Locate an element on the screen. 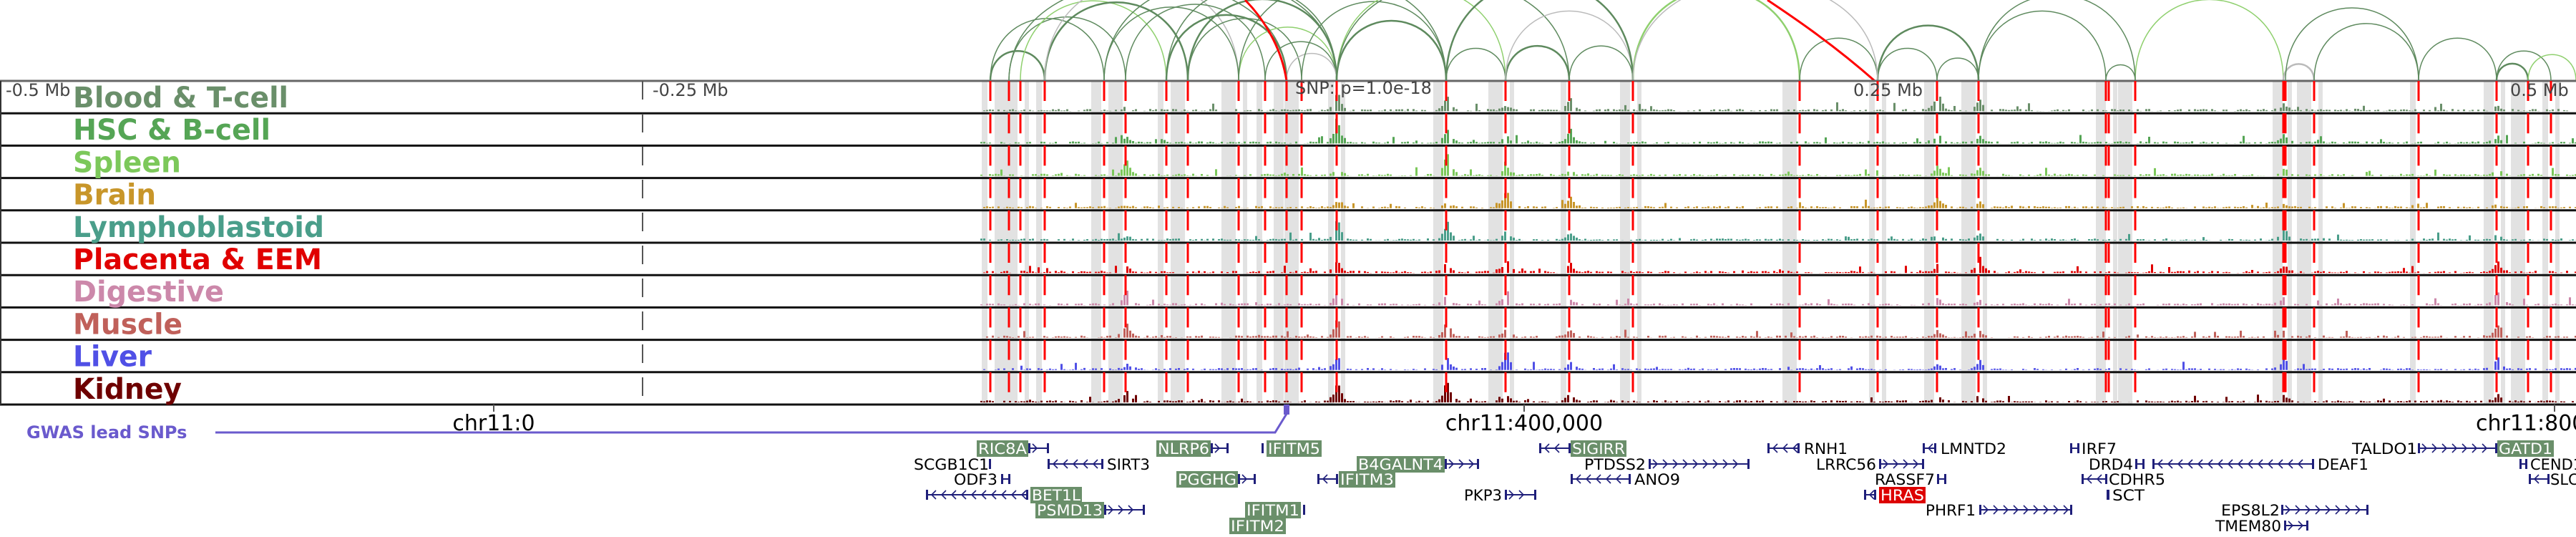 The height and width of the screenshot is (537, 2576). gwas-snp-marker is located at coordinates (1286, 410).